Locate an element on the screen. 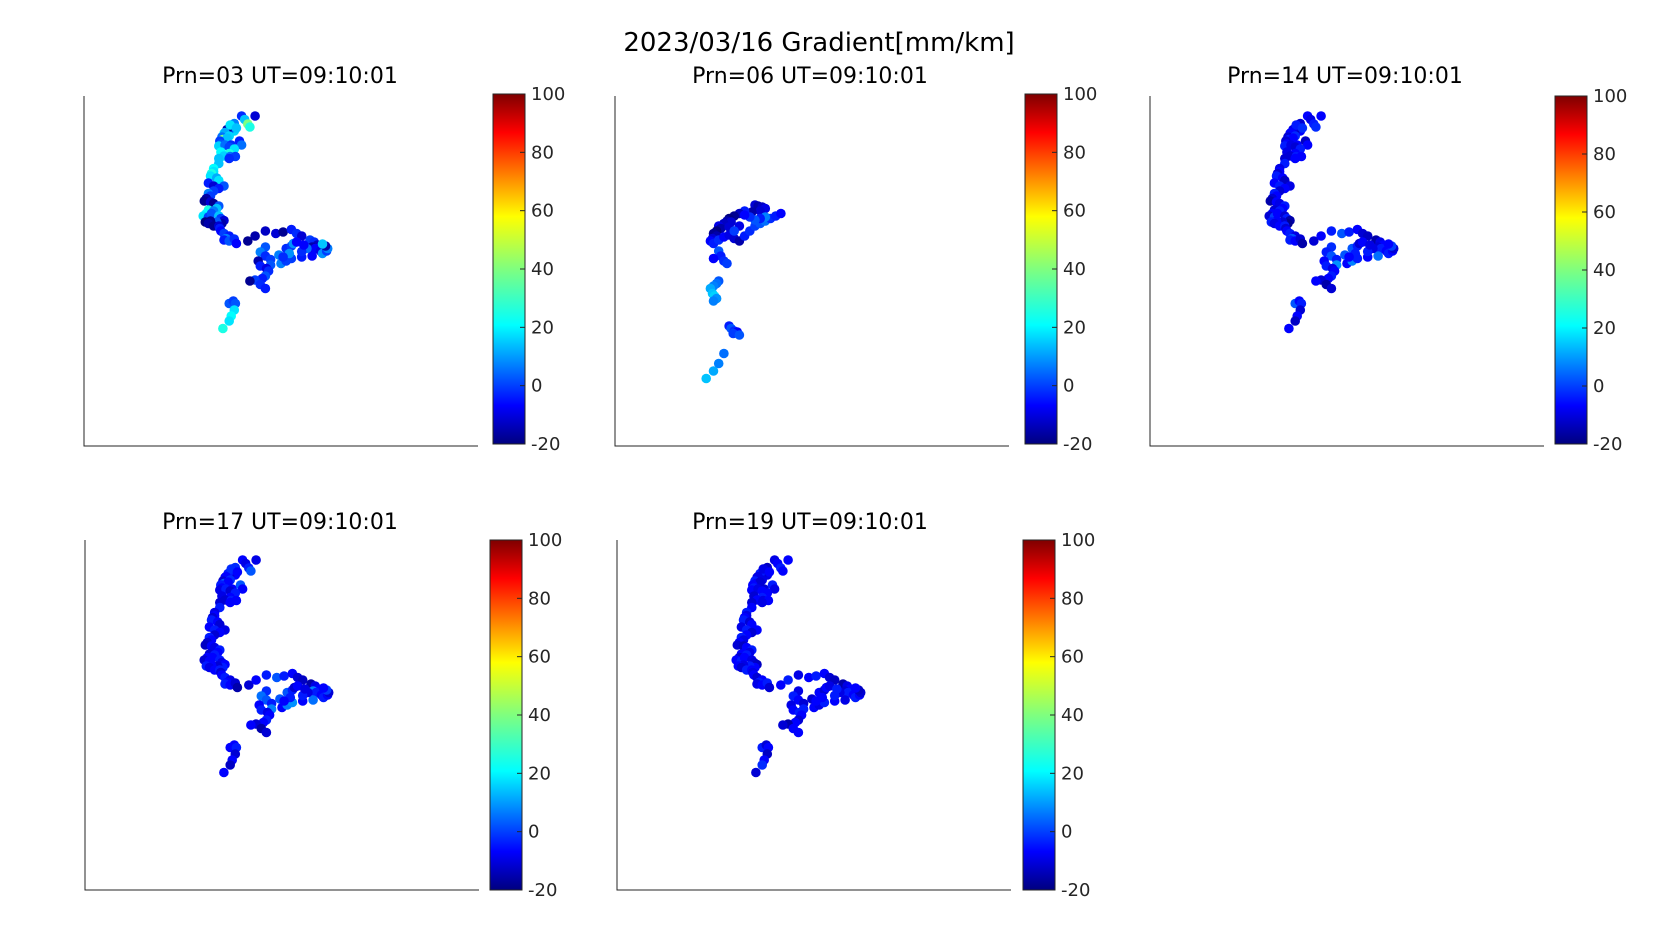 The image size is (1667, 938). colorbar-tick-label: 60 is located at coordinates (539, 657).